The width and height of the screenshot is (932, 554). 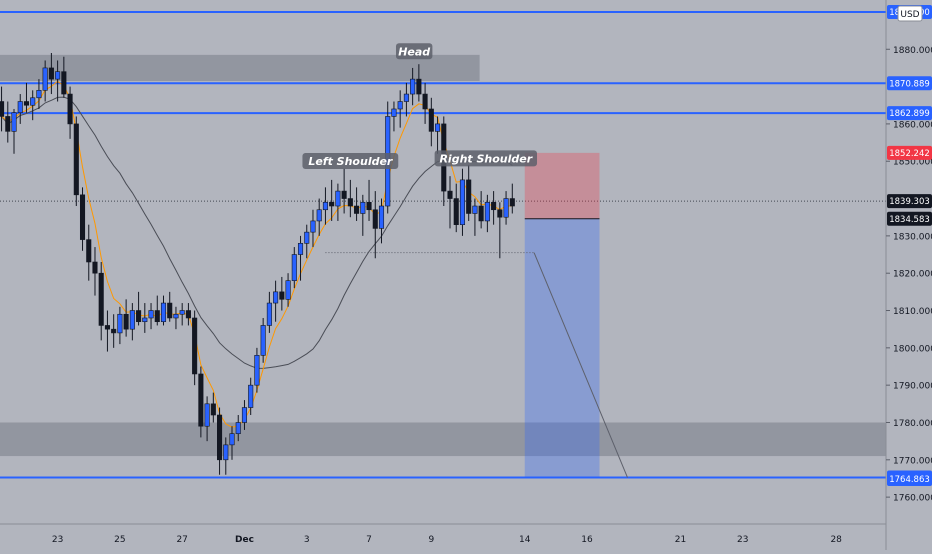 I want to click on price-badge: 1834.583, so click(x=909, y=218).